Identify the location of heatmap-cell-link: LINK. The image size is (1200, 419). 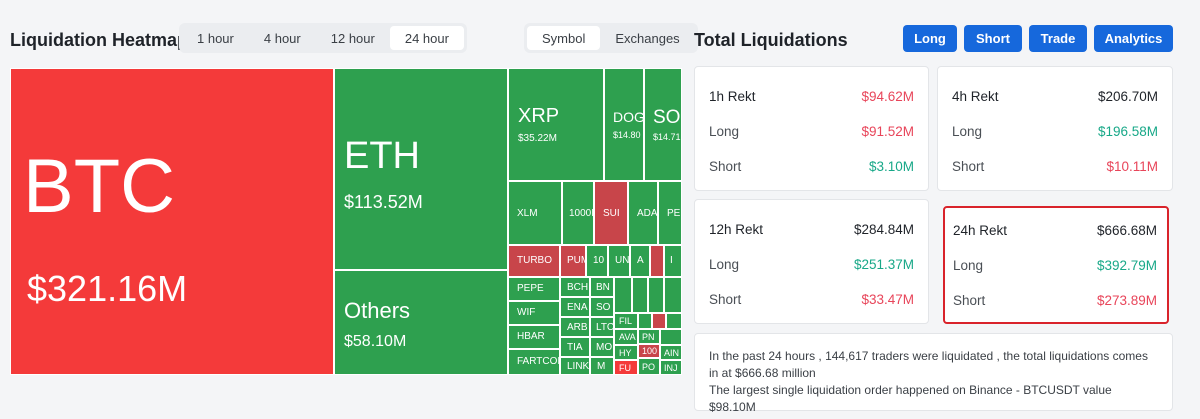
(575, 366).